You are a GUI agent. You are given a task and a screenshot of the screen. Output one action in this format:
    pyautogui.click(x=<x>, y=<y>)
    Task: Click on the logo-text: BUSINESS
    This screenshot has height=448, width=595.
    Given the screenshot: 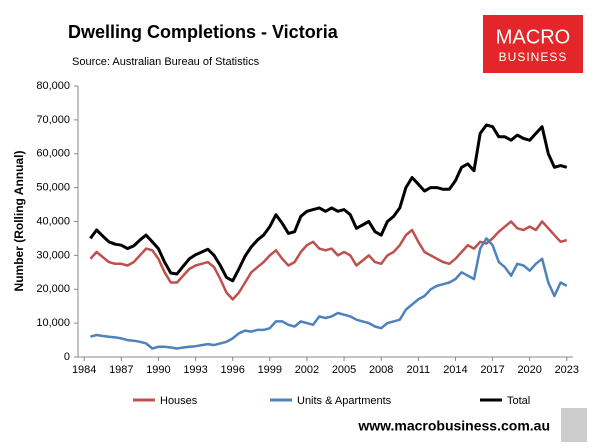 What is the action you would take?
    pyautogui.click(x=533, y=57)
    